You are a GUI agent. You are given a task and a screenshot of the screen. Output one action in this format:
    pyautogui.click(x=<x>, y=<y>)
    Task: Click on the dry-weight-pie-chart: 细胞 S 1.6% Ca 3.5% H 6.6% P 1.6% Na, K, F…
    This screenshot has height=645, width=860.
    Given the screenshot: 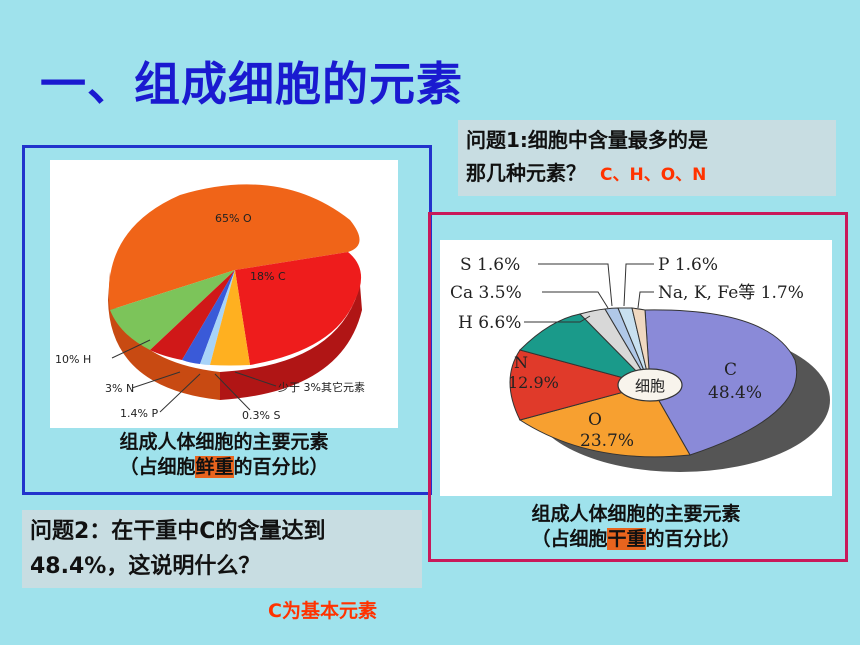 What is the action you would take?
    pyautogui.click(x=640, y=363)
    